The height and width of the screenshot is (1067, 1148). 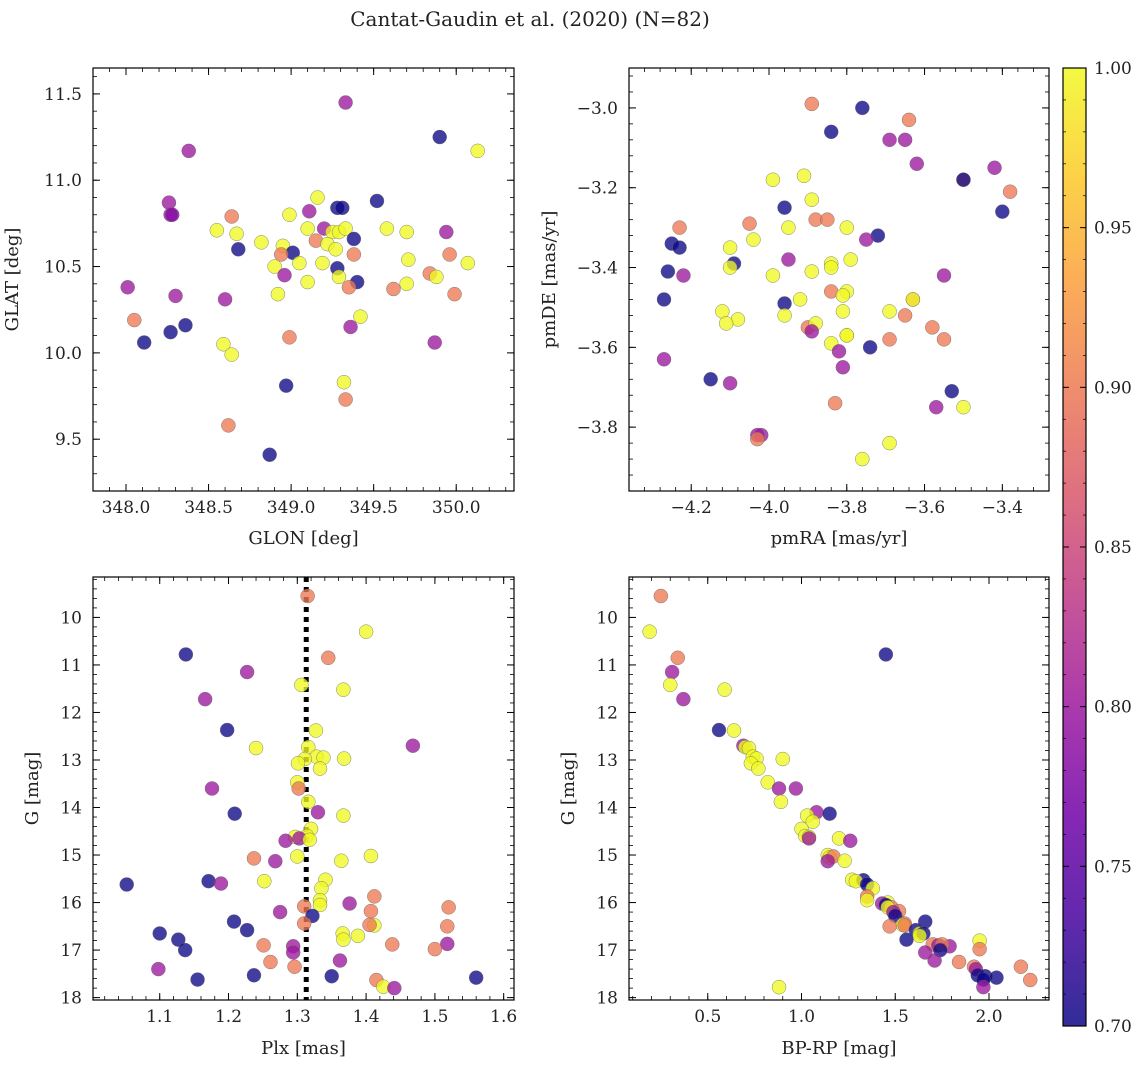 I want to click on y-tick-label: 10.0, so click(x=63, y=354).